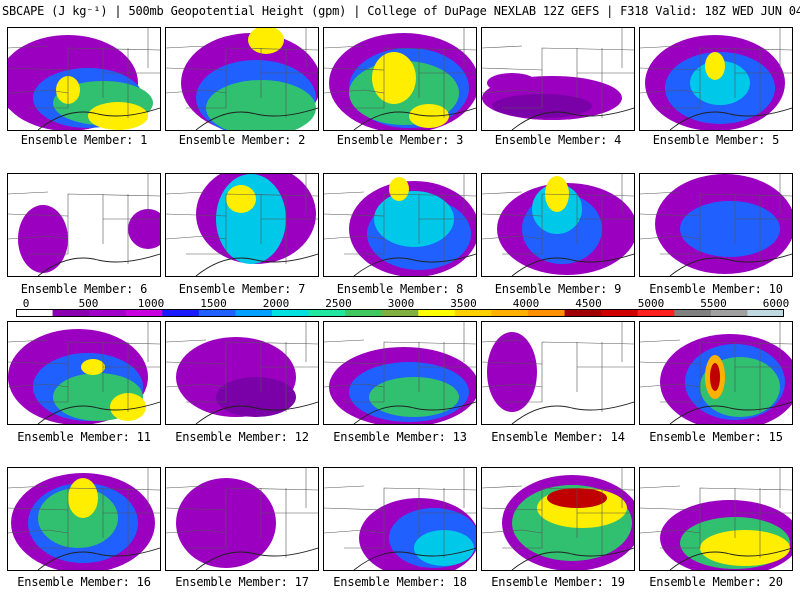  I want to click on colorbar-outline, so click(400, 313).